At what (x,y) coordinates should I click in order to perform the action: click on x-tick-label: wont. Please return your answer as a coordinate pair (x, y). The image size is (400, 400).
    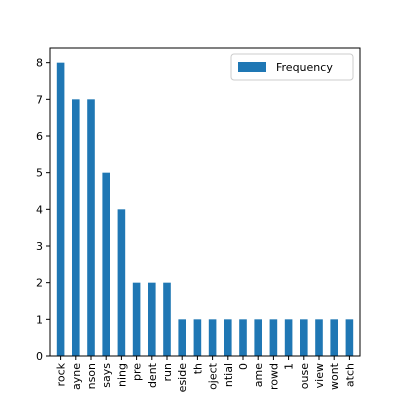
    Looking at the image, I should click on (334, 376).